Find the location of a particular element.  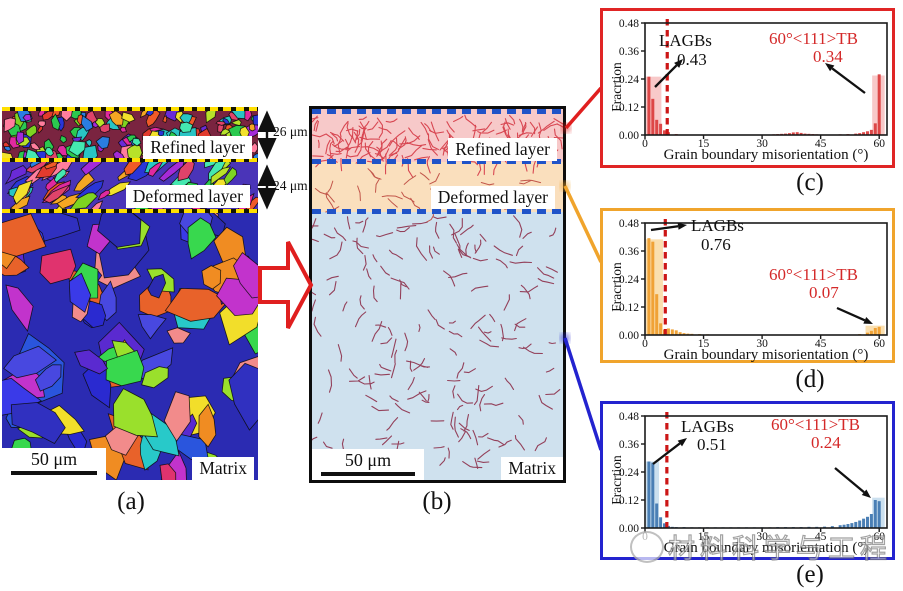

scale-bar-b-line is located at coordinates (368, 474).